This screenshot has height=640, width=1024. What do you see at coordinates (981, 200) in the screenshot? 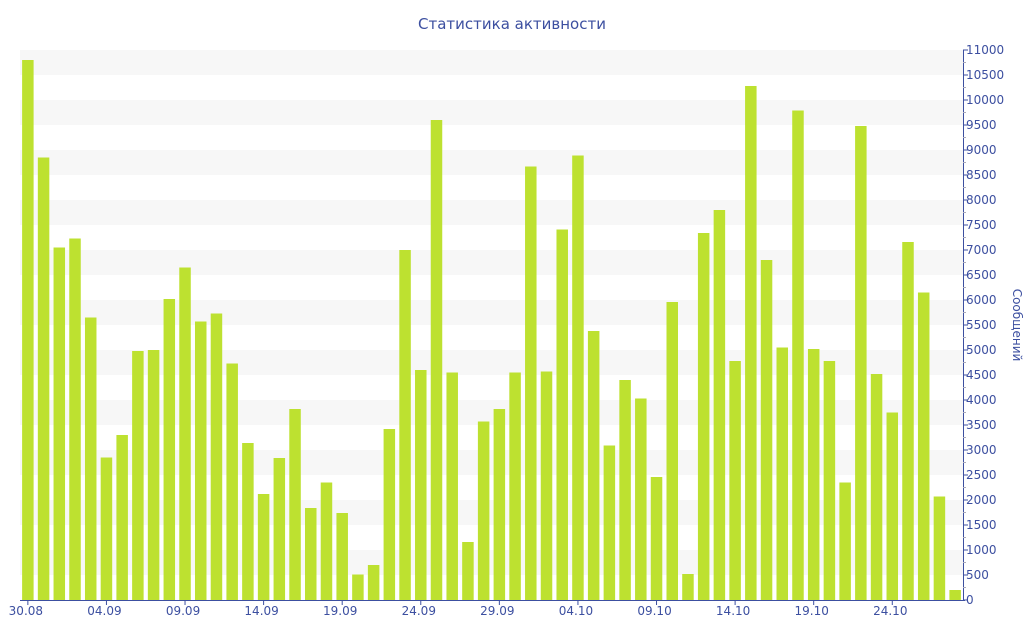
I see `y-tick-label: 8000` at bounding box center [981, 200].